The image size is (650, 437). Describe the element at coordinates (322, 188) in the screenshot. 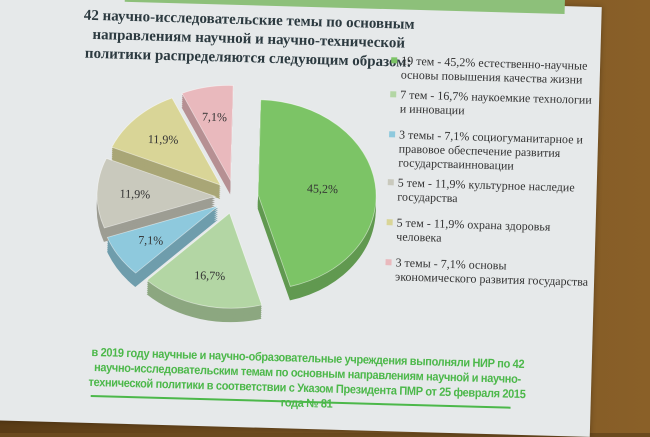

I see `pie-data-label: 45,2%` at that location.